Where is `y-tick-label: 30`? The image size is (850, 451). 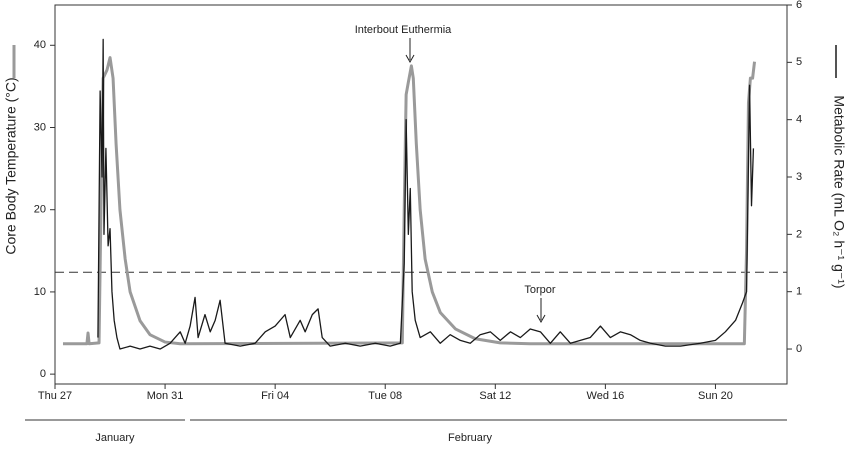
y-tick-label: 30 is located at coordinates (40, 127).